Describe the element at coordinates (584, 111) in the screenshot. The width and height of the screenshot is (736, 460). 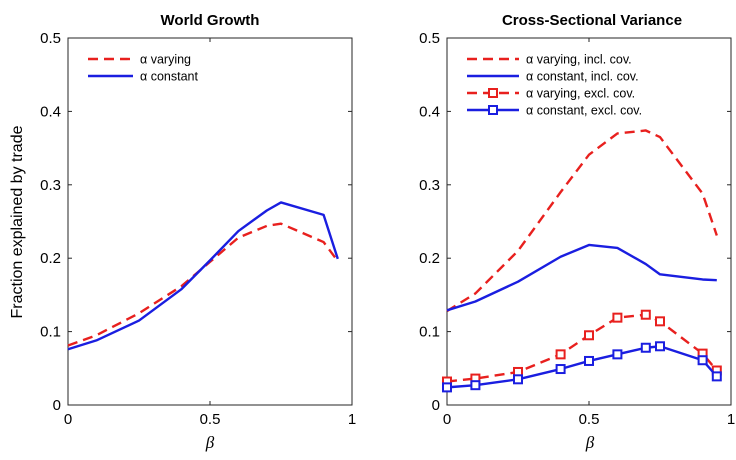
I see `legend-label: α constant, excl. cov.` at that location.